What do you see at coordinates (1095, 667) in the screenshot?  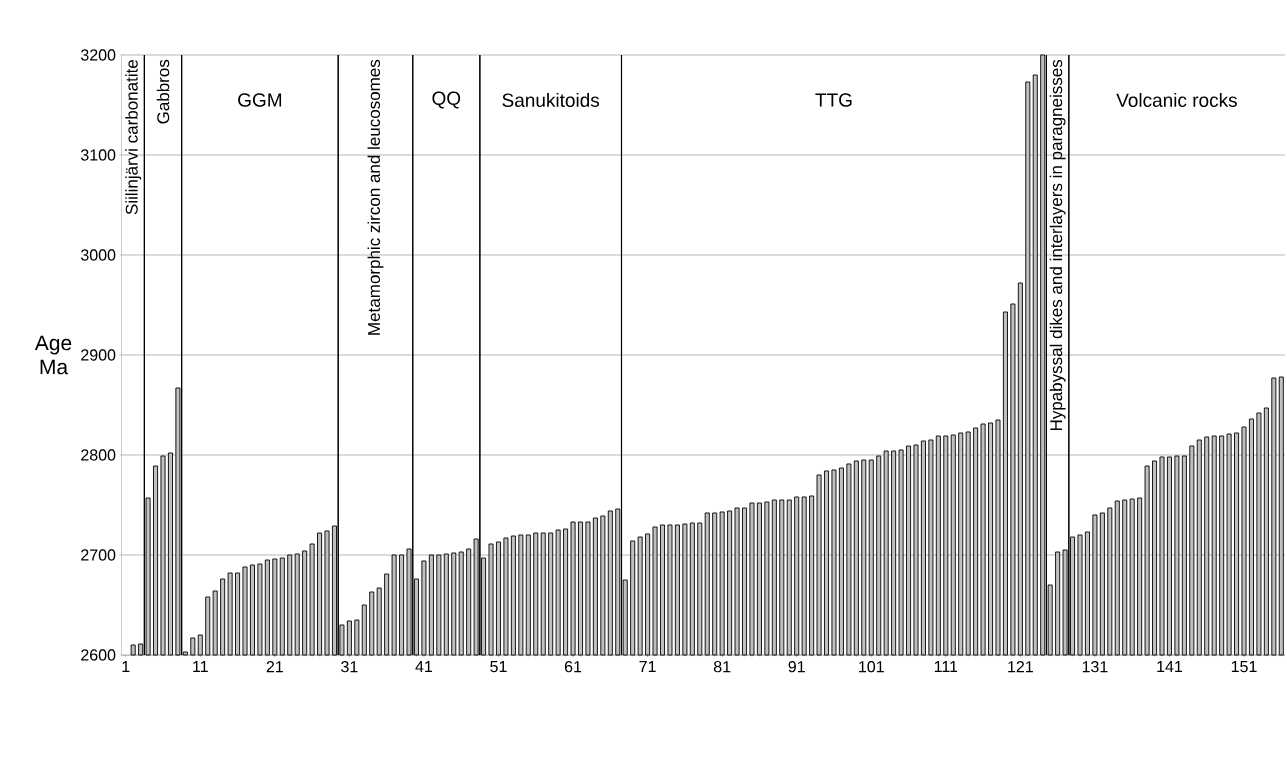 I see `x-tick-label: 131` at bounding box center [1095, 667].